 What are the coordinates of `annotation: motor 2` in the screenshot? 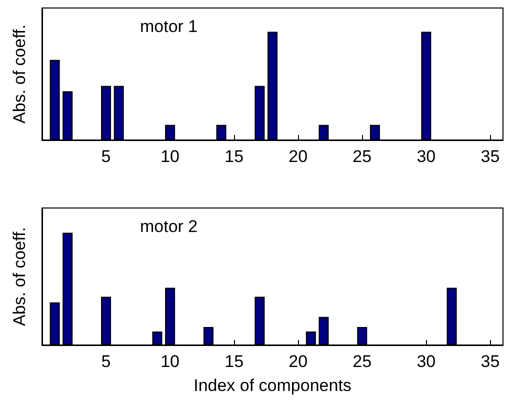 It's located at (169, 226).